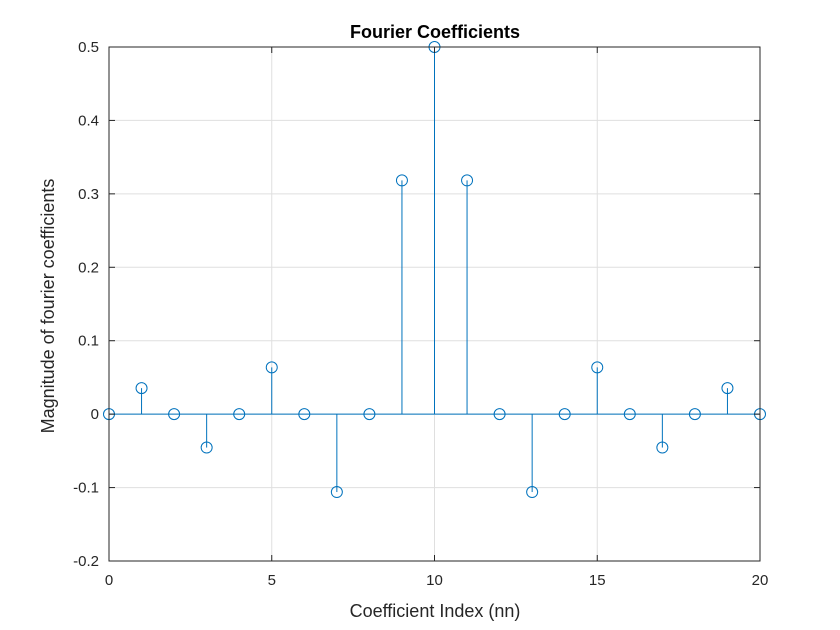  What do you see at coordinates (88, 47) in the screenshot?
I see `y-tick-label: 0.5` at bounding box center [88, 47].